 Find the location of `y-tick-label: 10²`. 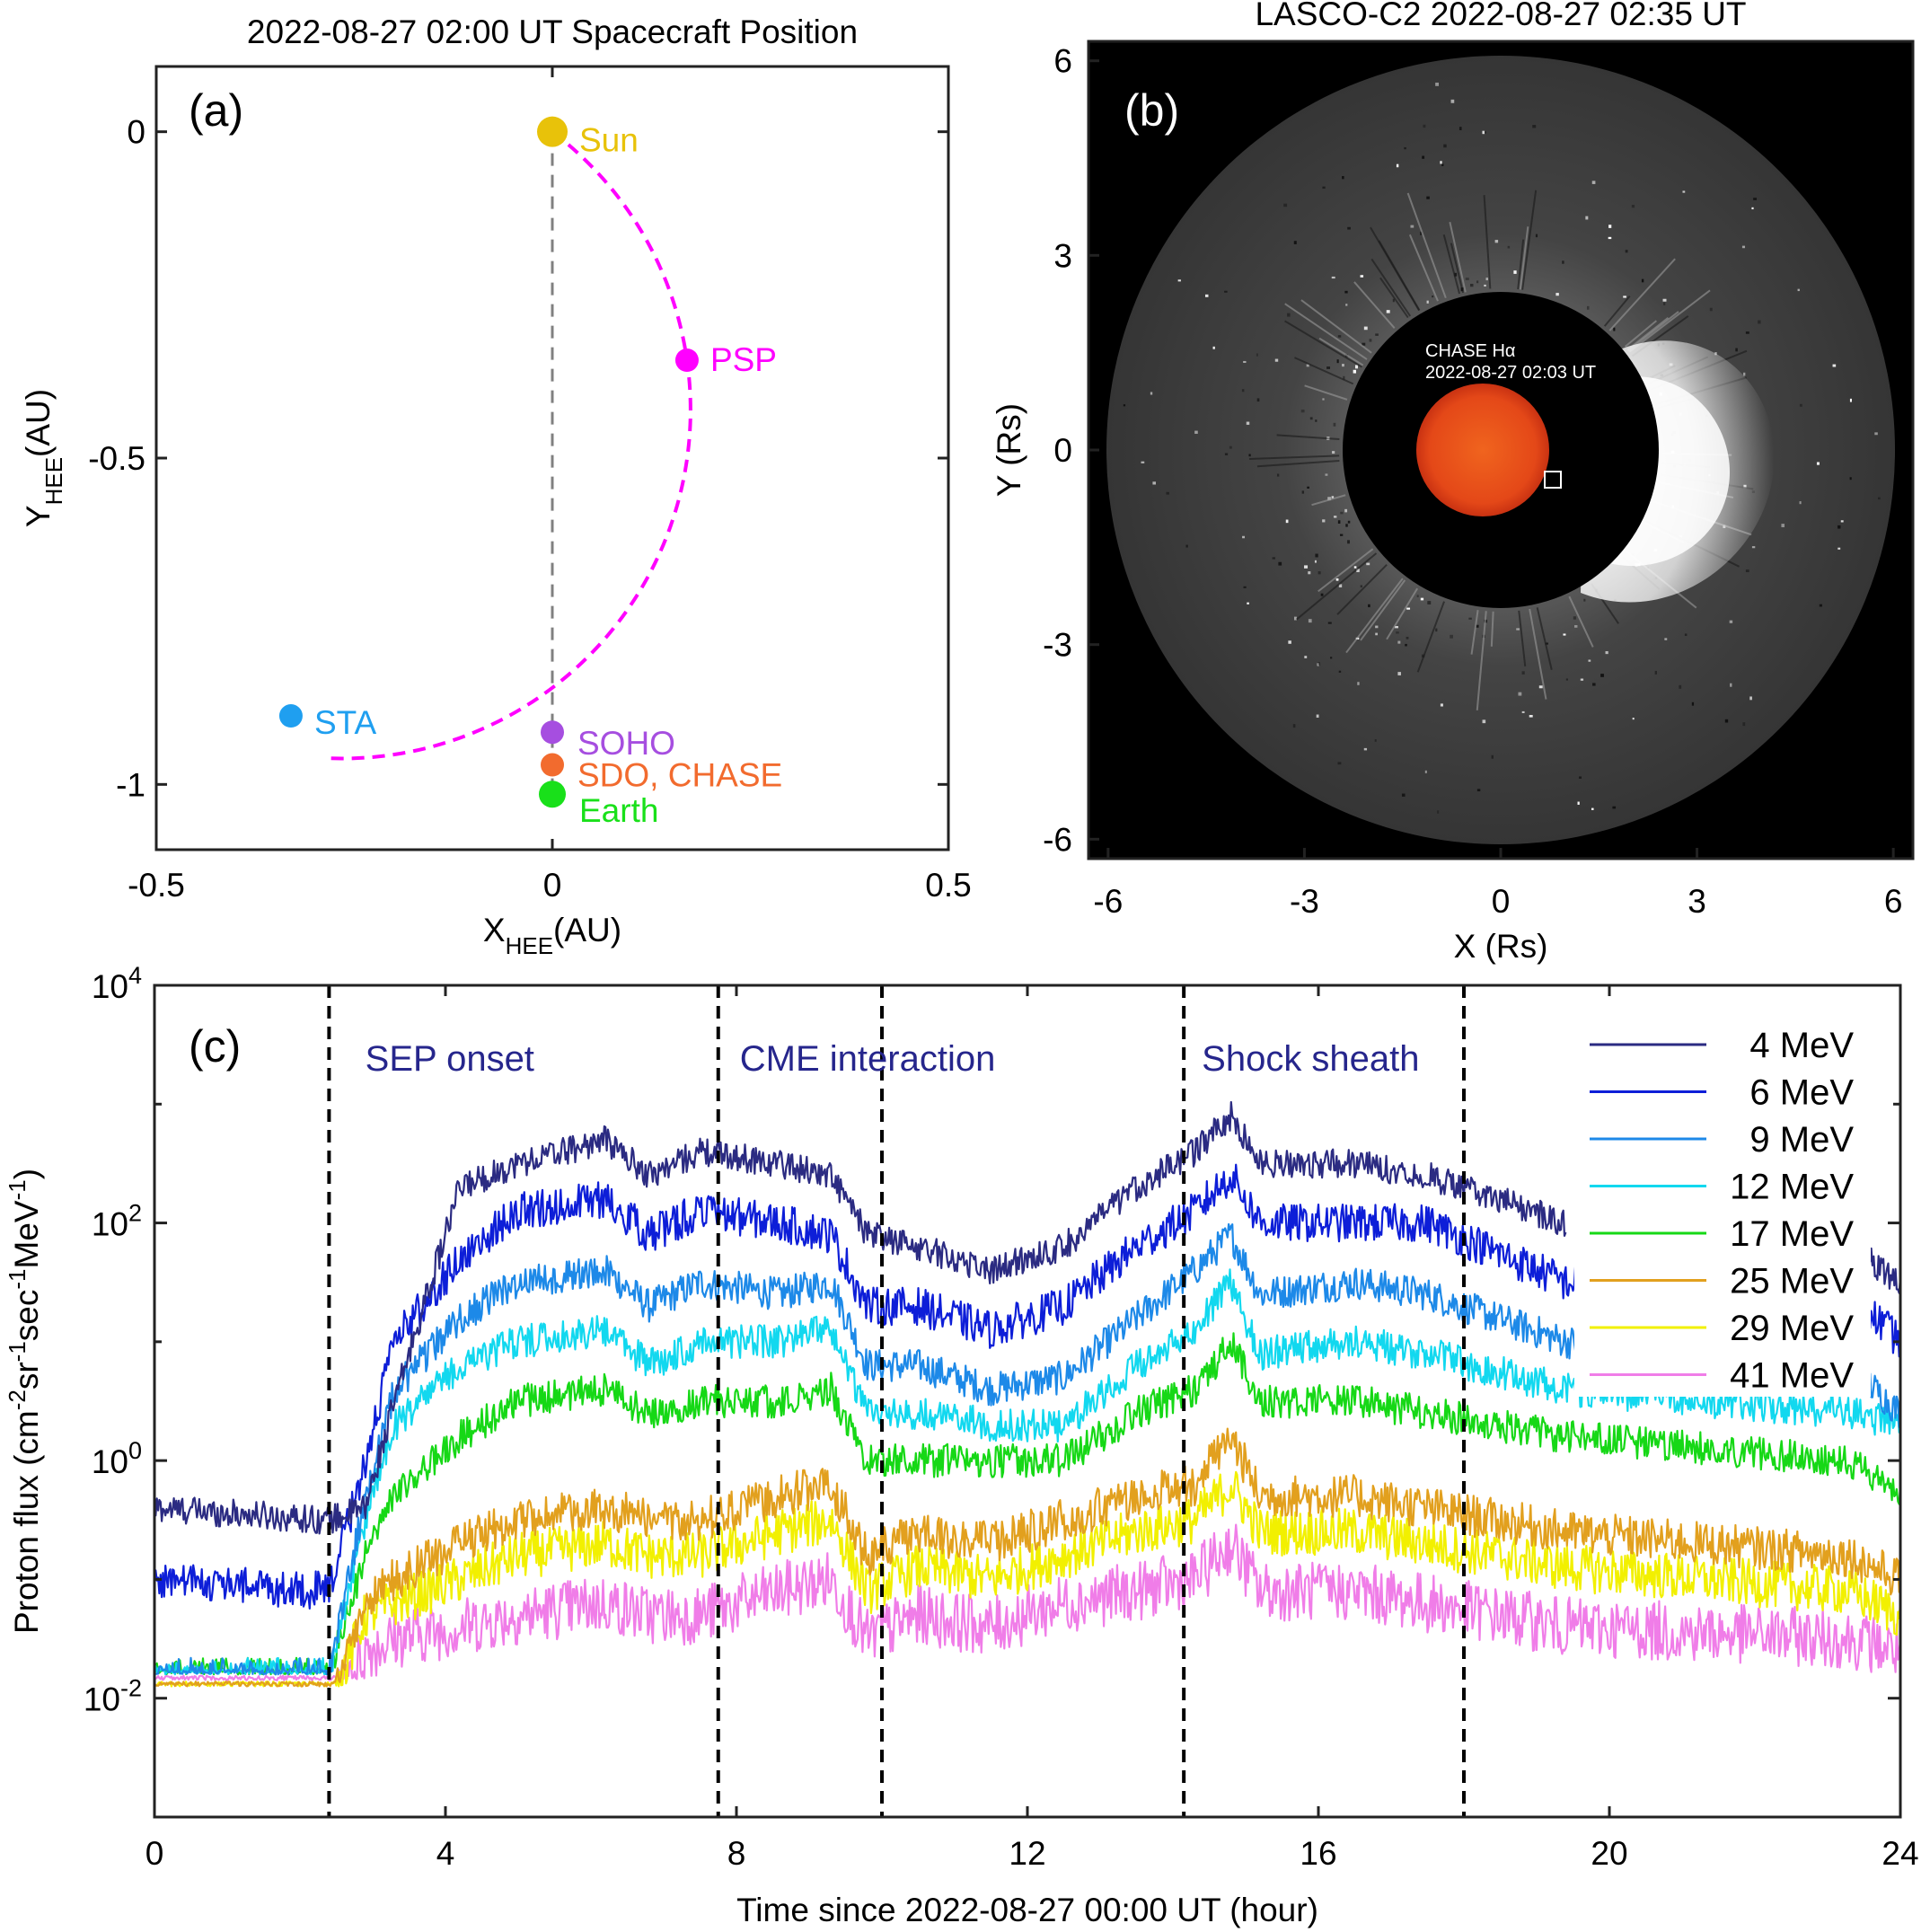

y-tick-label: 10² is located at coordinates (117, 1221).